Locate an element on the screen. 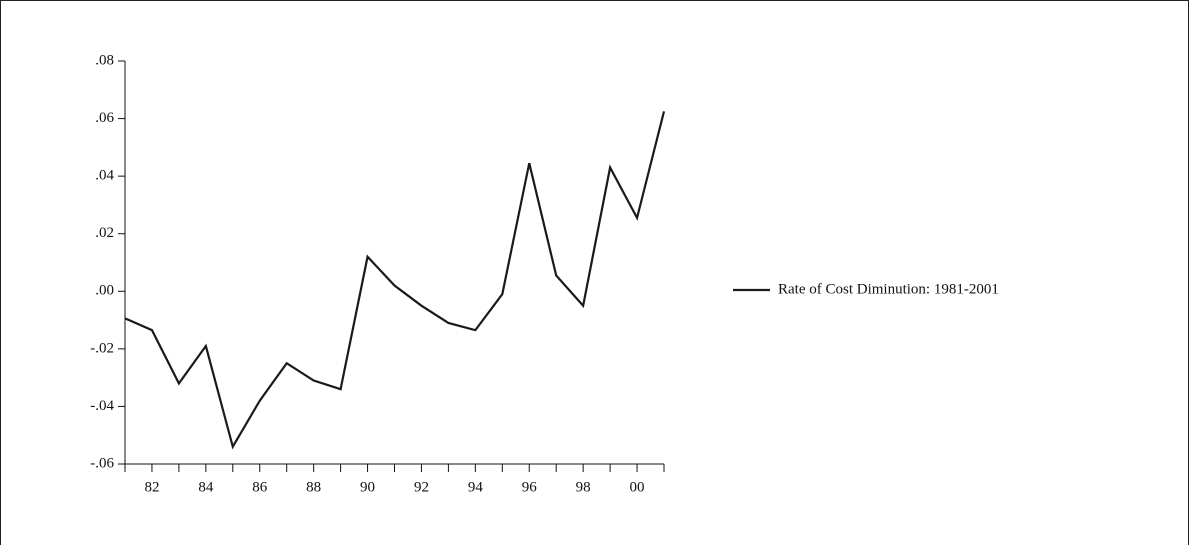 The width and height of the screenshot is (1189, 545). x-tick-label: 84 is located at coordinates (206, 487).